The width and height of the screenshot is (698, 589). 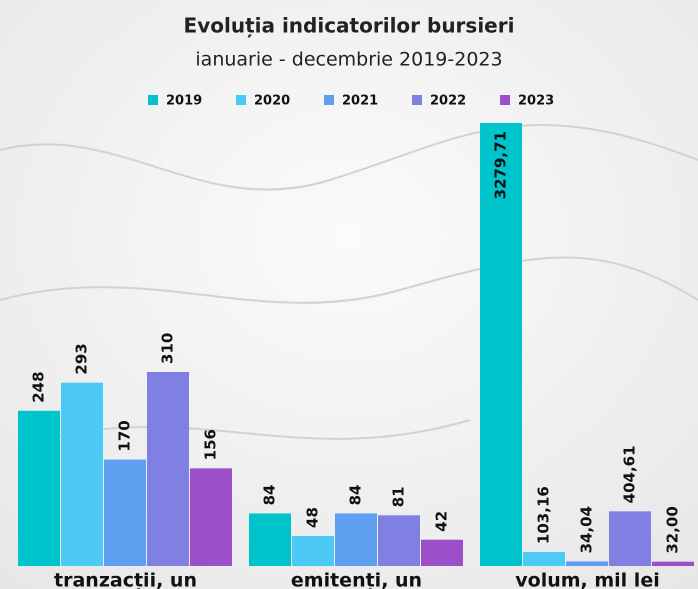 What do you see at coordinates (39, 386) in the screenshot?
I see `value-label: 248` at bounding box center [39, 386].